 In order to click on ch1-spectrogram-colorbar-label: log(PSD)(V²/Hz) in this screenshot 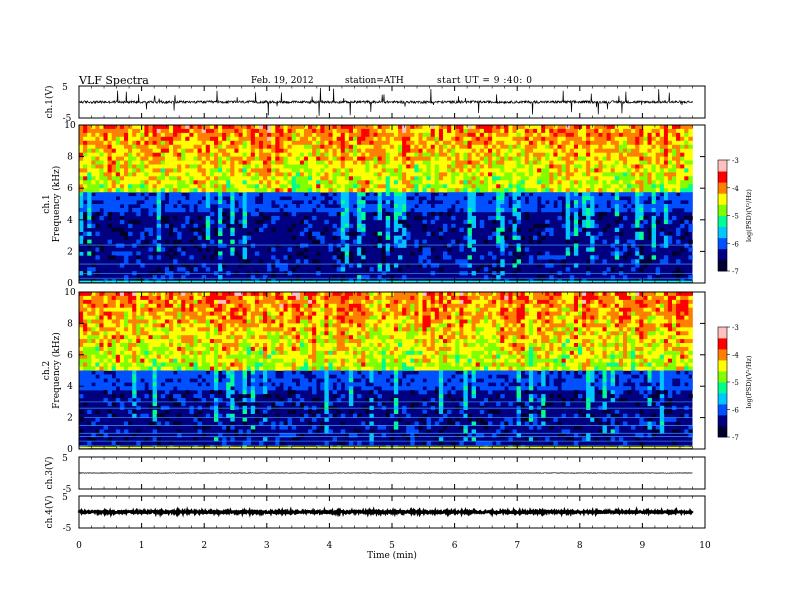, I will do `click(749, 215)`.